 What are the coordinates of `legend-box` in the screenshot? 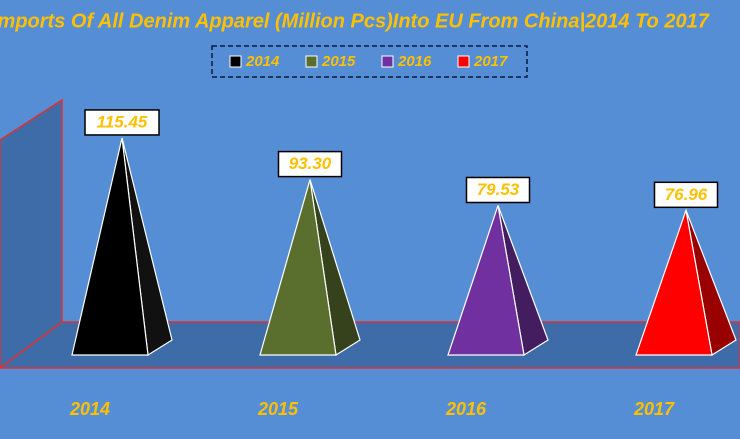 It's located at (369, 61).